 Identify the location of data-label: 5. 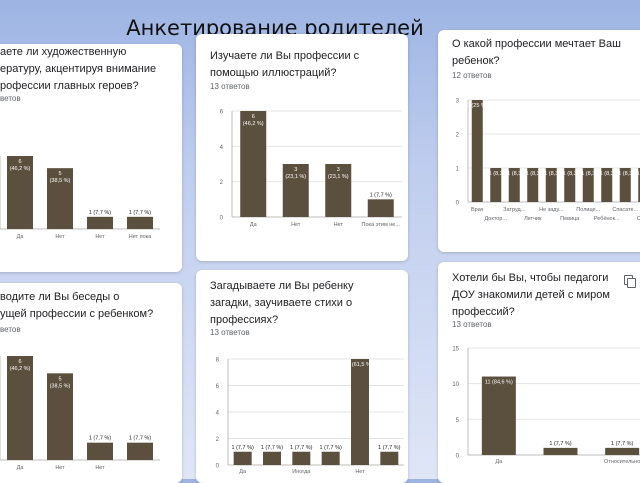
(59, 379).